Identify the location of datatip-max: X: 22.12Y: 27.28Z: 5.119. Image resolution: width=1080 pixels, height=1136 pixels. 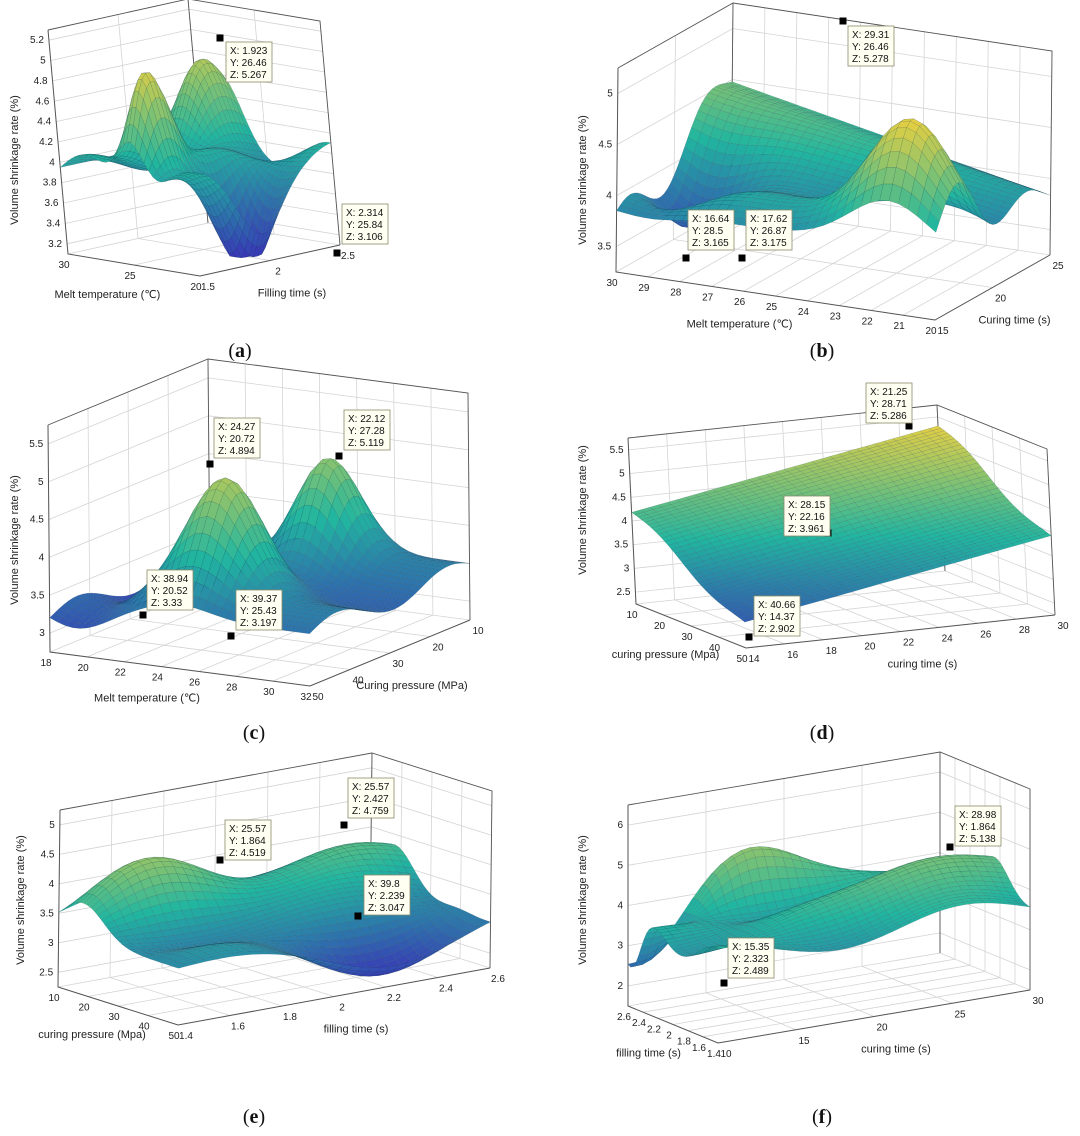
(363, 434).